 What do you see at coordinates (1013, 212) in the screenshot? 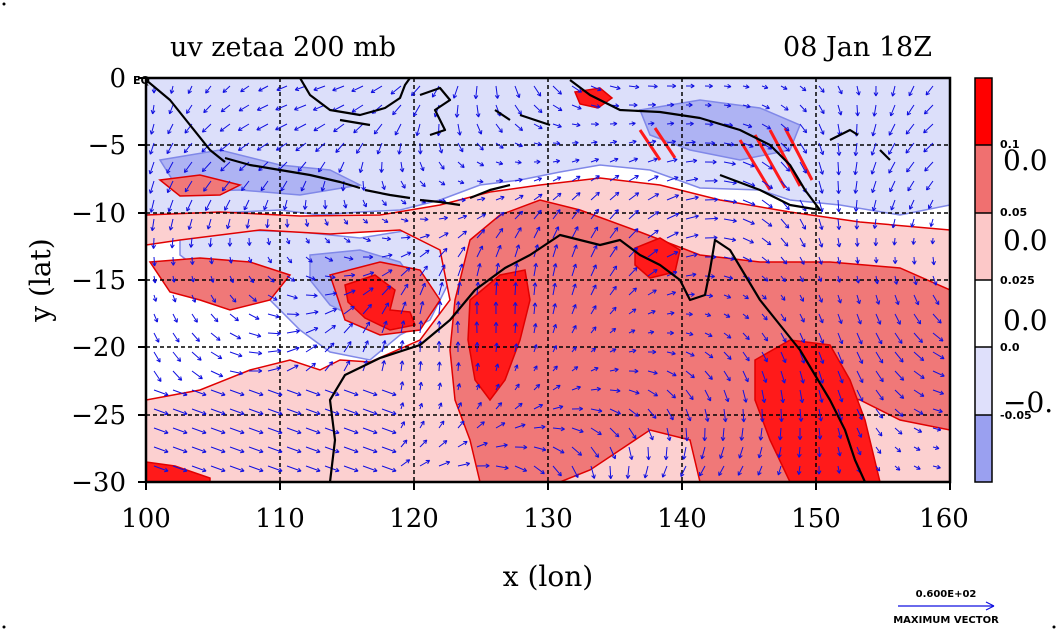
I see `colorbar-label-1: 0.05` at bounding box center [1013, 212].